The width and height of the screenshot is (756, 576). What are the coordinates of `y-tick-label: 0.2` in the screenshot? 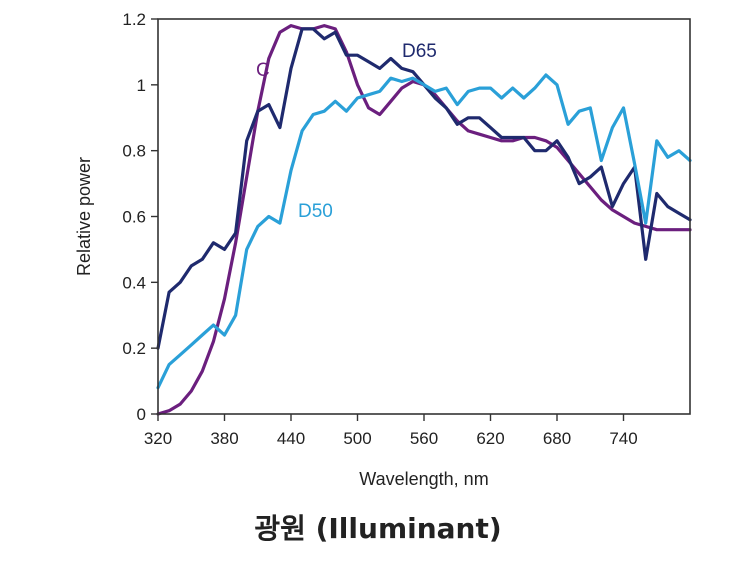 It's located at (134, 348).